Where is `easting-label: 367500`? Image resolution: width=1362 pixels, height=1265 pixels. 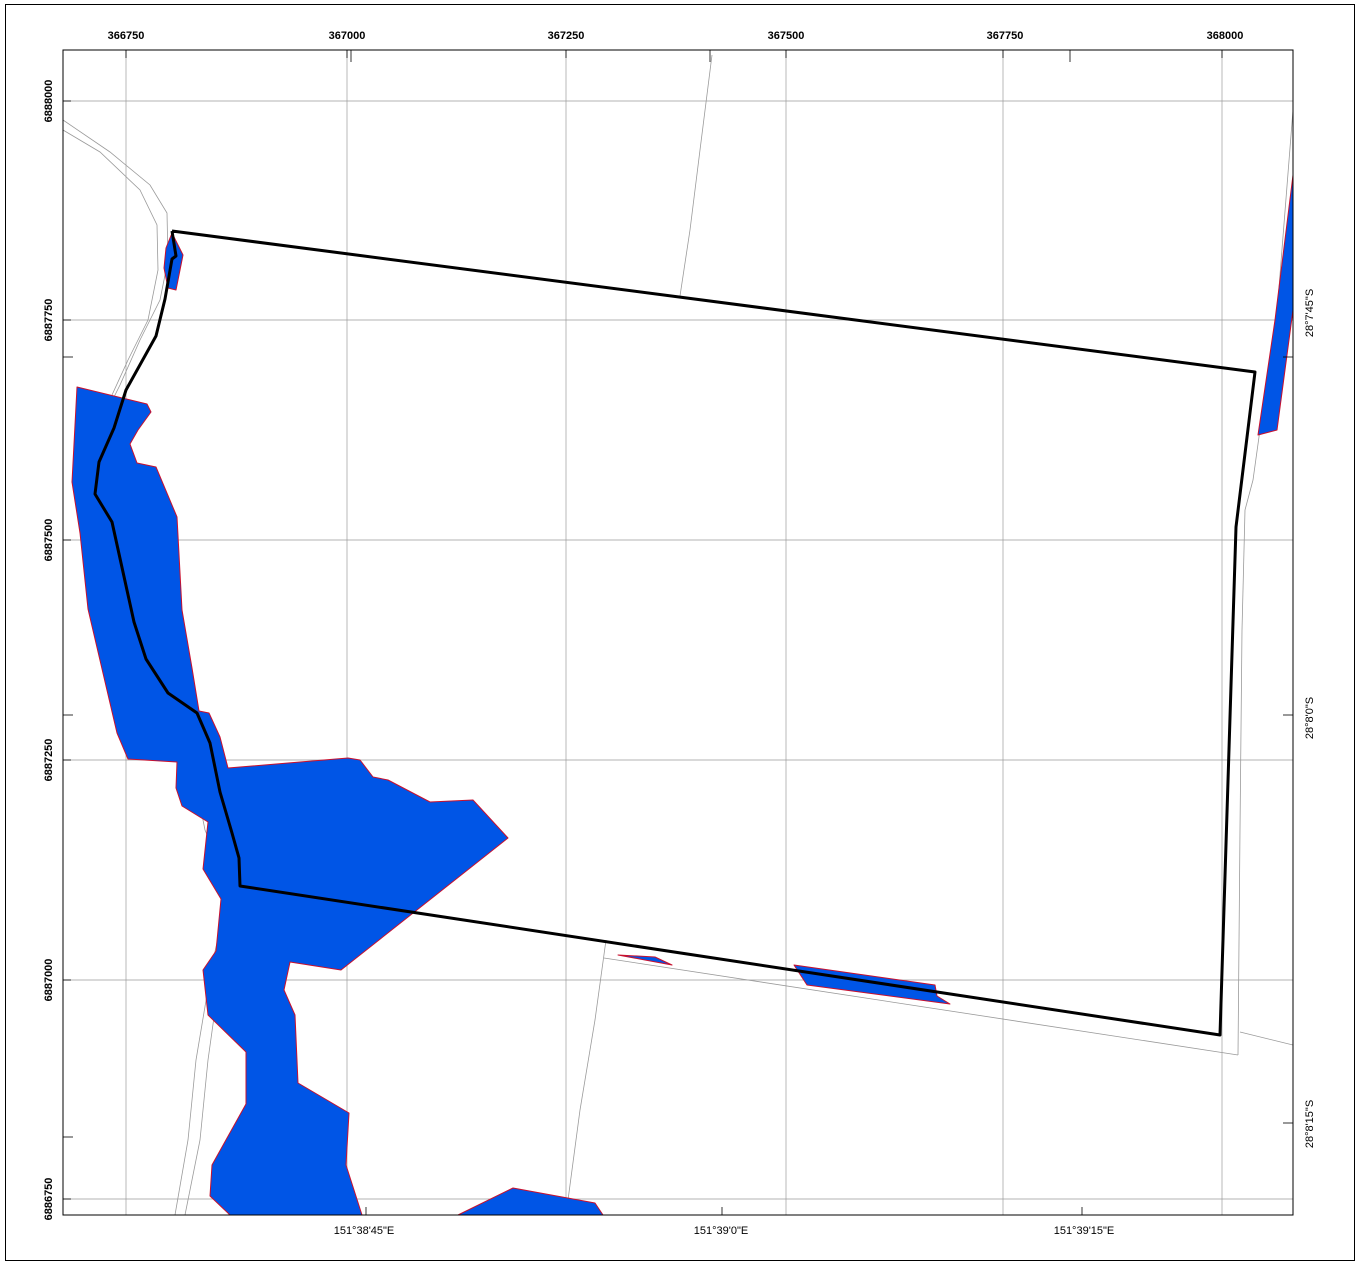 easting-label: 367500 is located at coordinates (786, 36).